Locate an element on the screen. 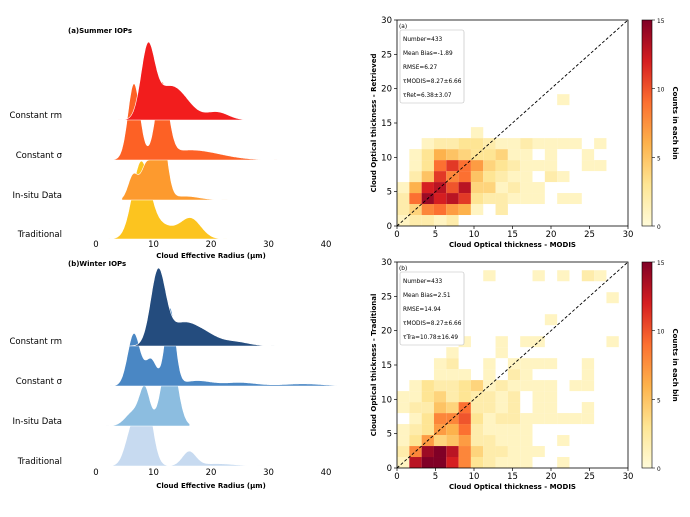  x-tick-label: 15 is located at coordinates (512, 477).